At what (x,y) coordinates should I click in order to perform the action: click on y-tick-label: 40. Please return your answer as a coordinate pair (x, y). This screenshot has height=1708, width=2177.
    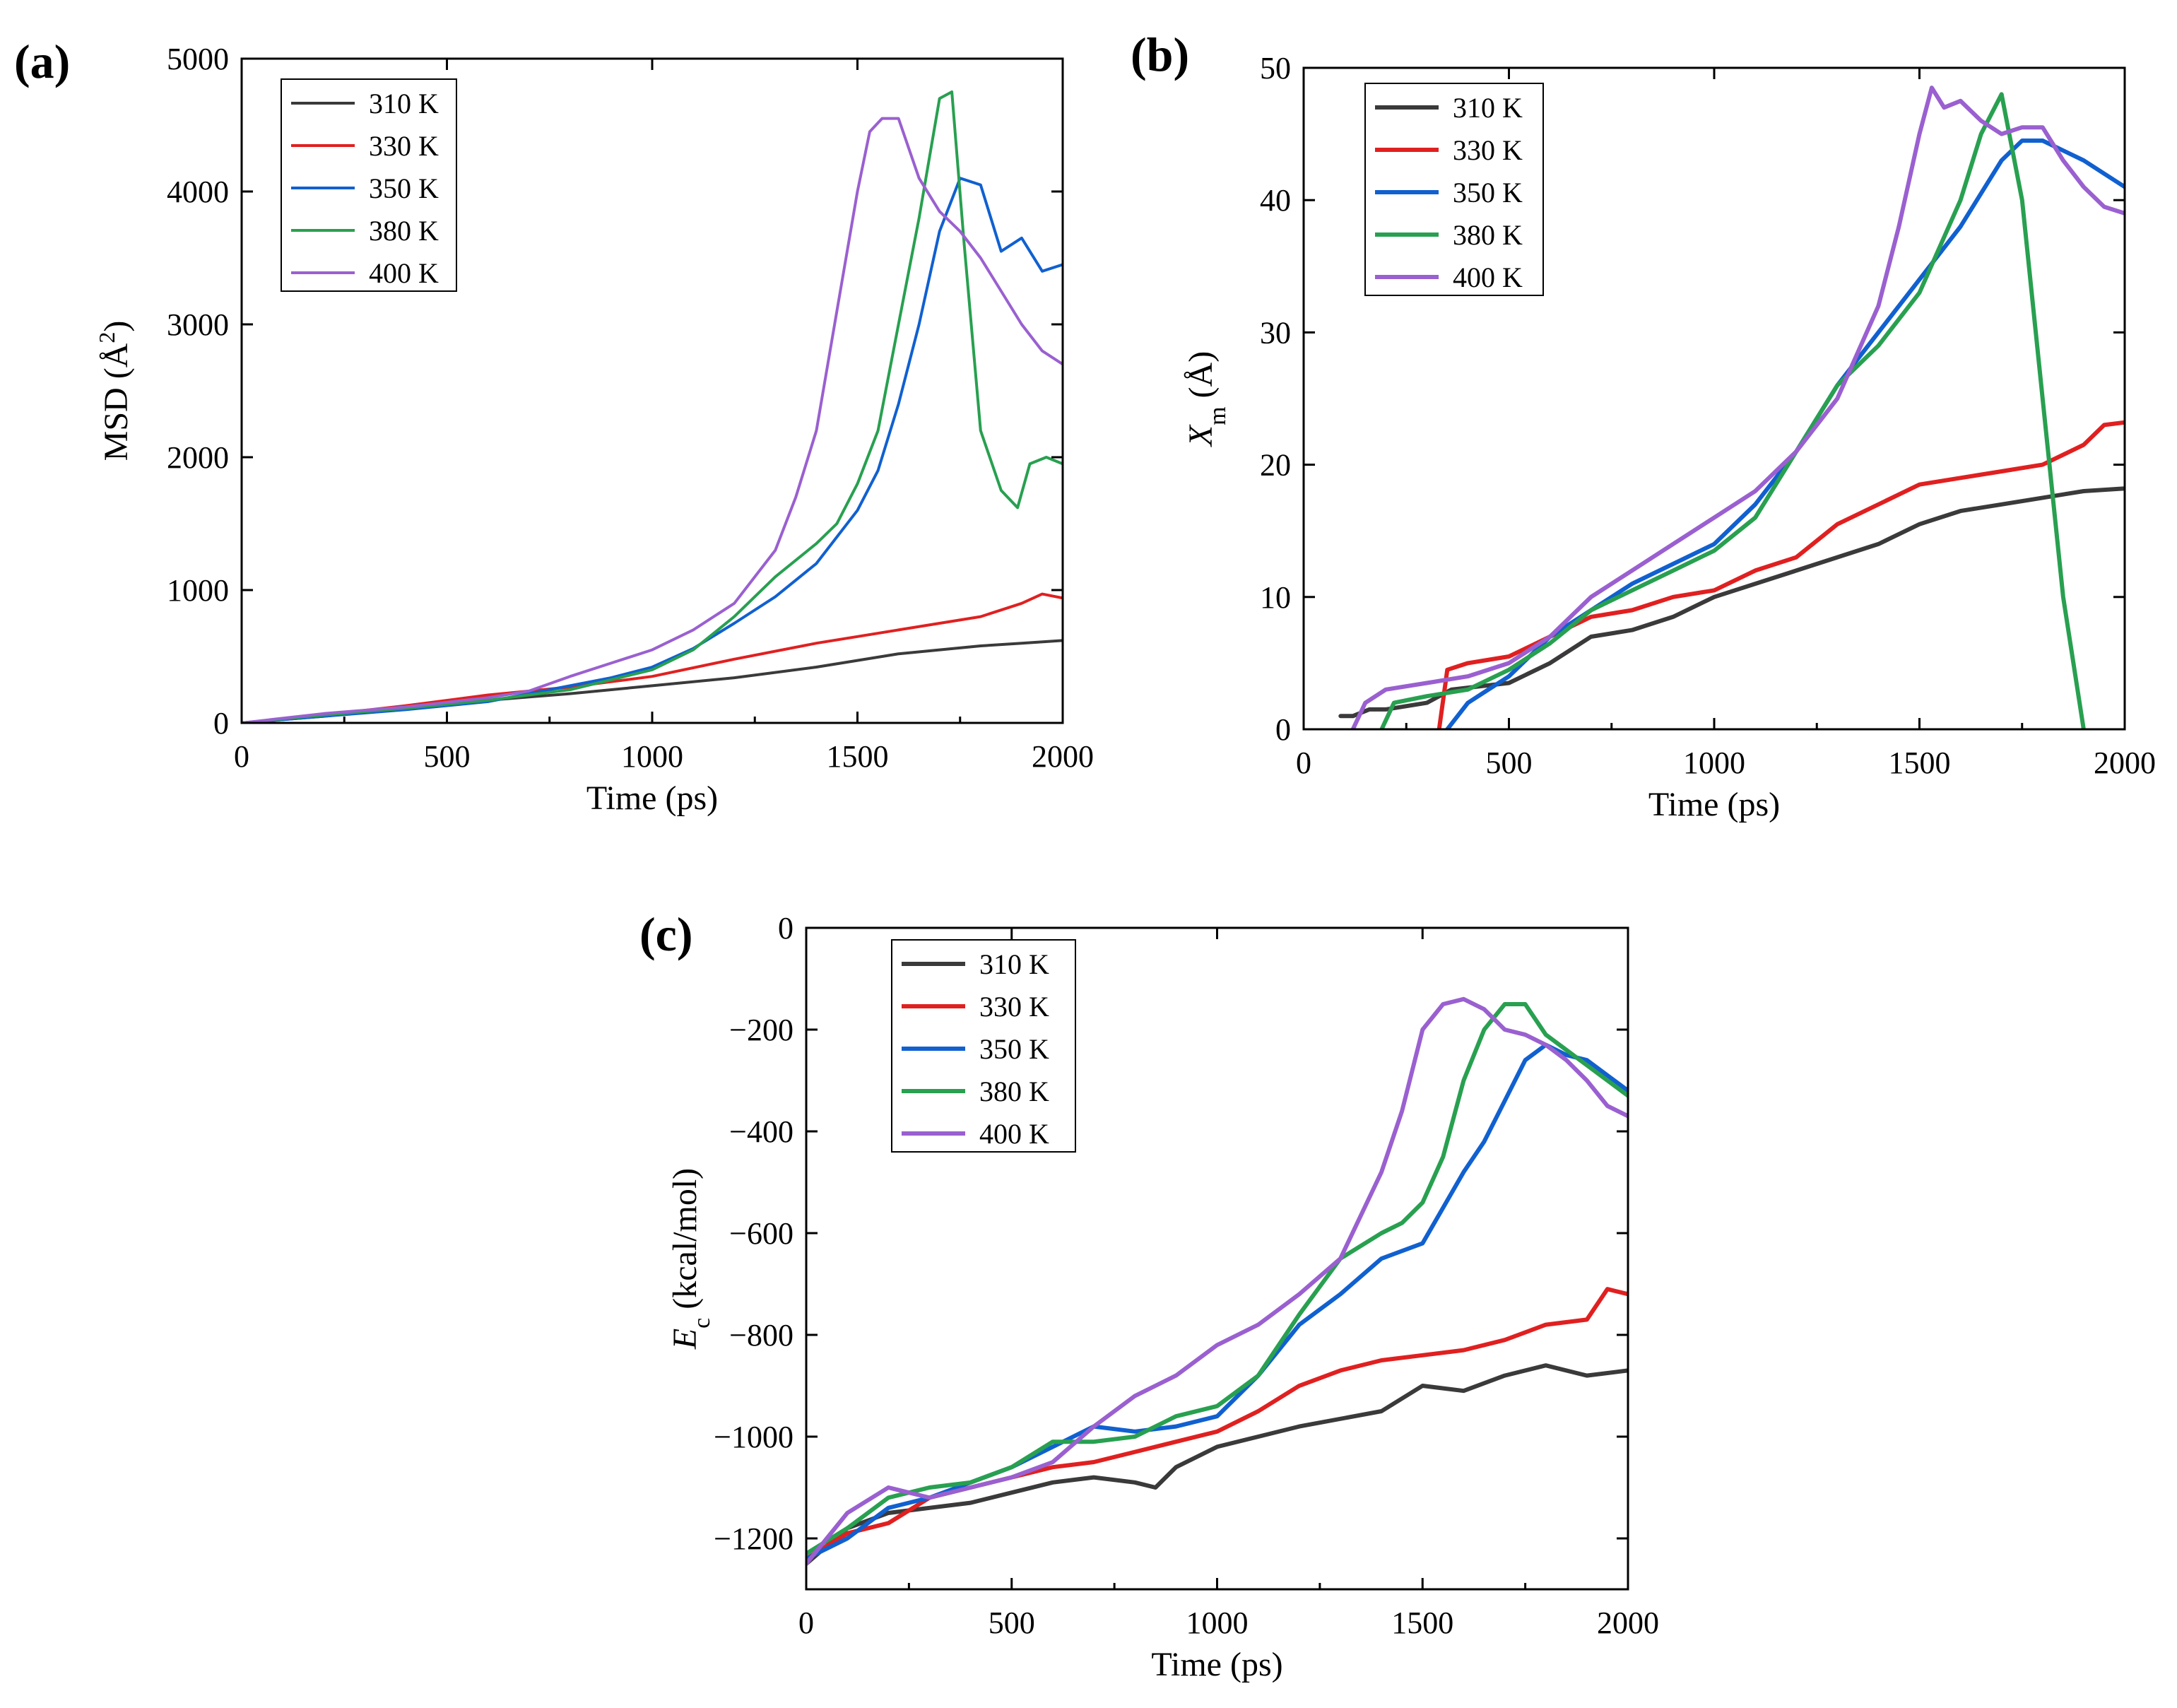
    Looking at the image, I should click on (1275, 201).